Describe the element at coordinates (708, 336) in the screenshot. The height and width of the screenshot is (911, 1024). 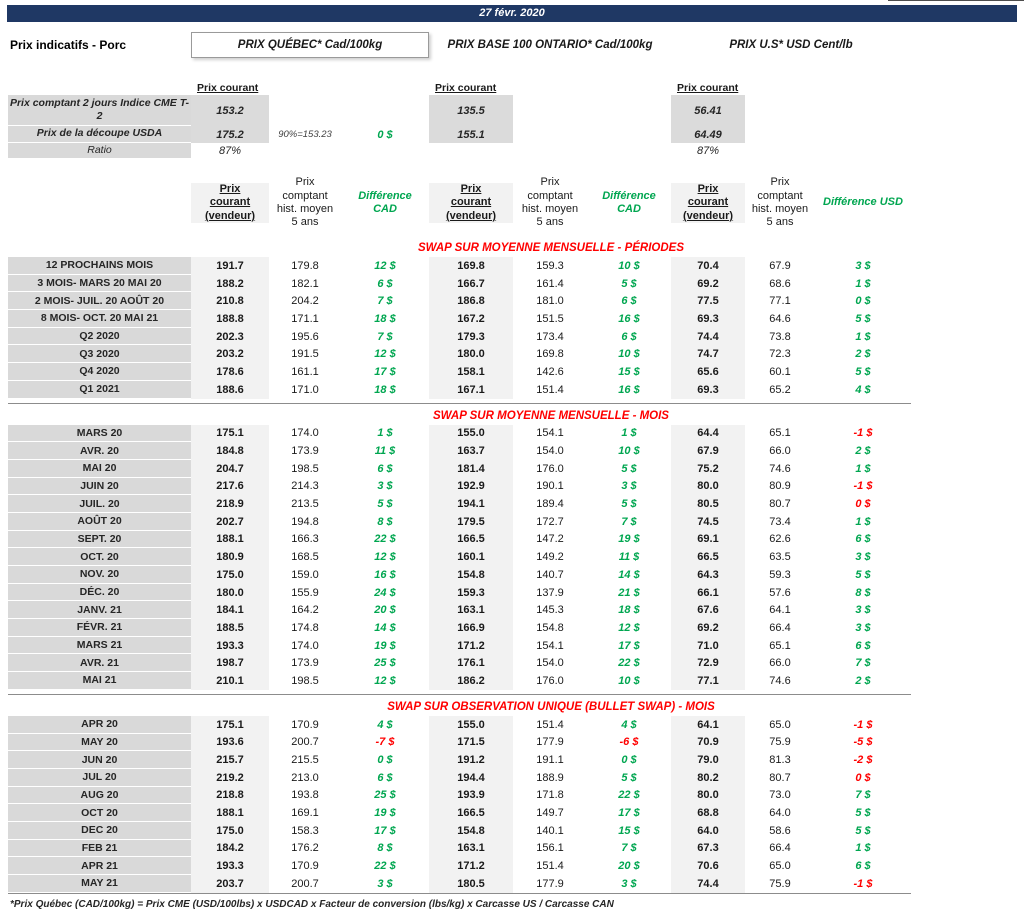
I see `us-prix-courant-cell: 74.4` at that location.